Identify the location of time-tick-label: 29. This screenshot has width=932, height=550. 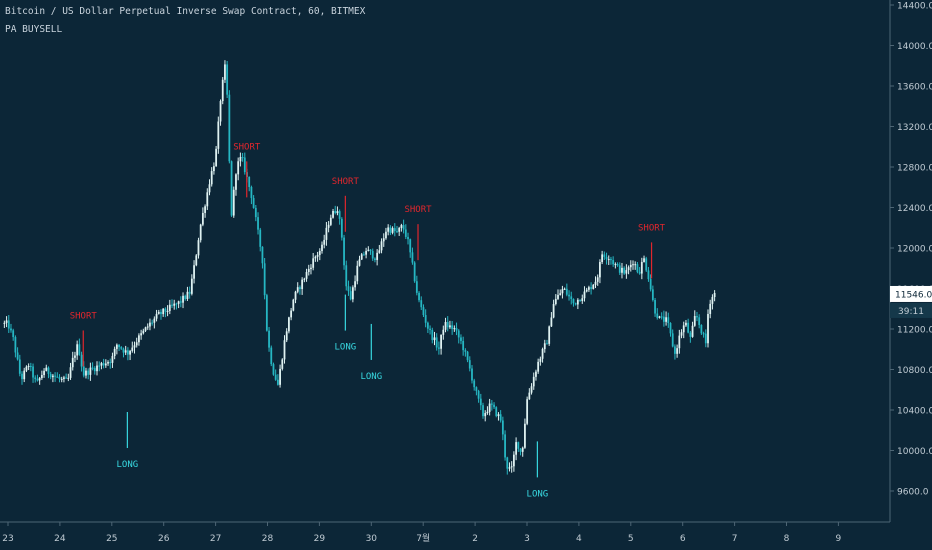
(320, 539).